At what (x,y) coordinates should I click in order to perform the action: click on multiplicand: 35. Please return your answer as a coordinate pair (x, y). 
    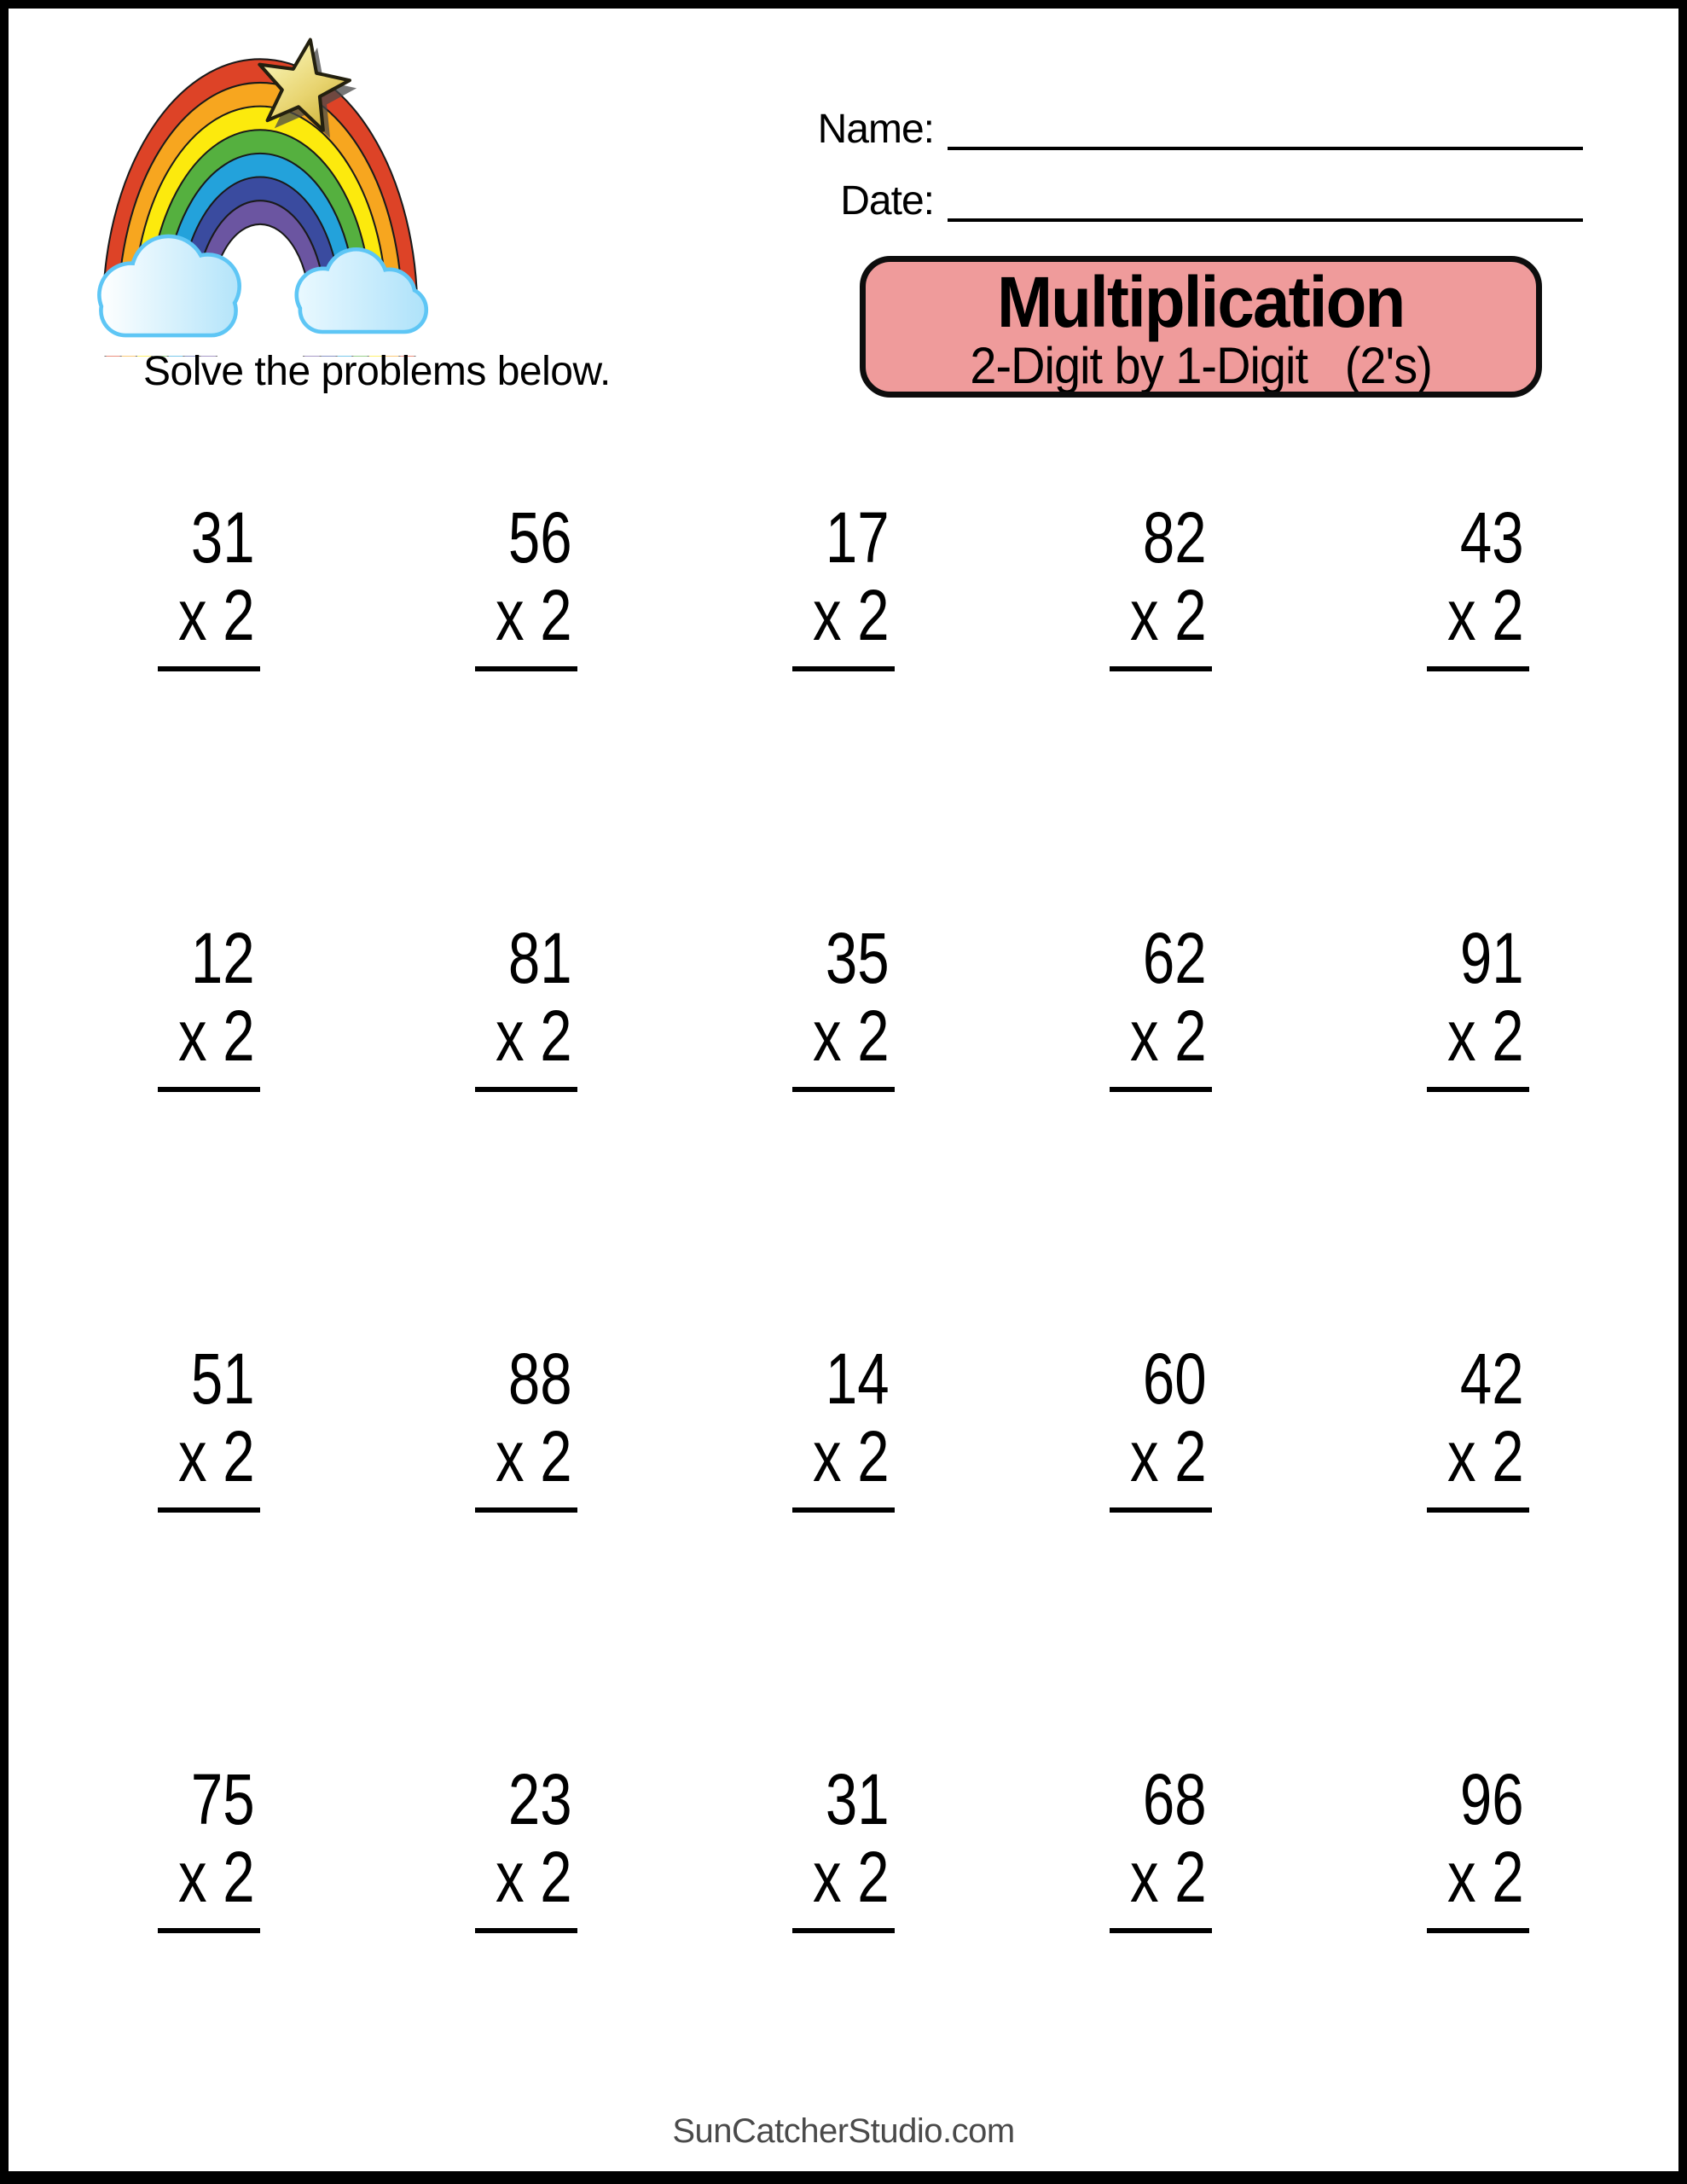
    Looking at the image, I should click on (857, 958).